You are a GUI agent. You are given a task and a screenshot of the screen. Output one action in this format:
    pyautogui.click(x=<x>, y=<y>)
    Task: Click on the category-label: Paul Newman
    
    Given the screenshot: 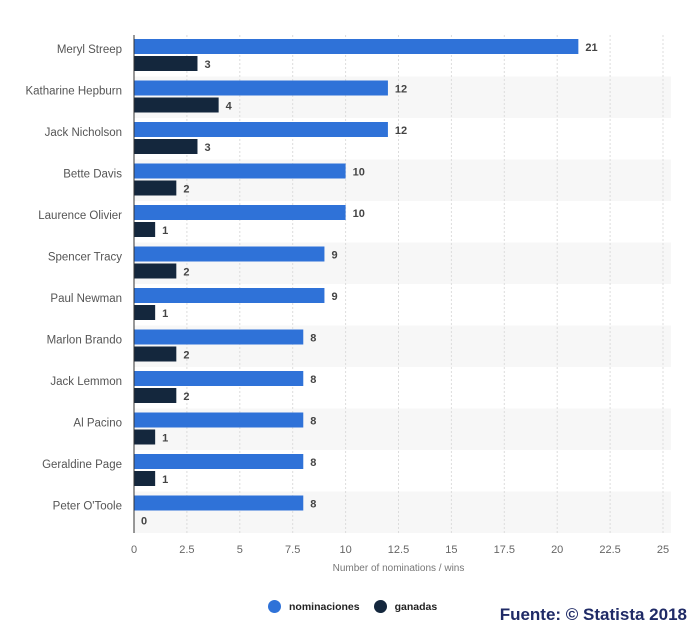 What is the action you would take?
    pyautogui.click(x=86, y=299)
    